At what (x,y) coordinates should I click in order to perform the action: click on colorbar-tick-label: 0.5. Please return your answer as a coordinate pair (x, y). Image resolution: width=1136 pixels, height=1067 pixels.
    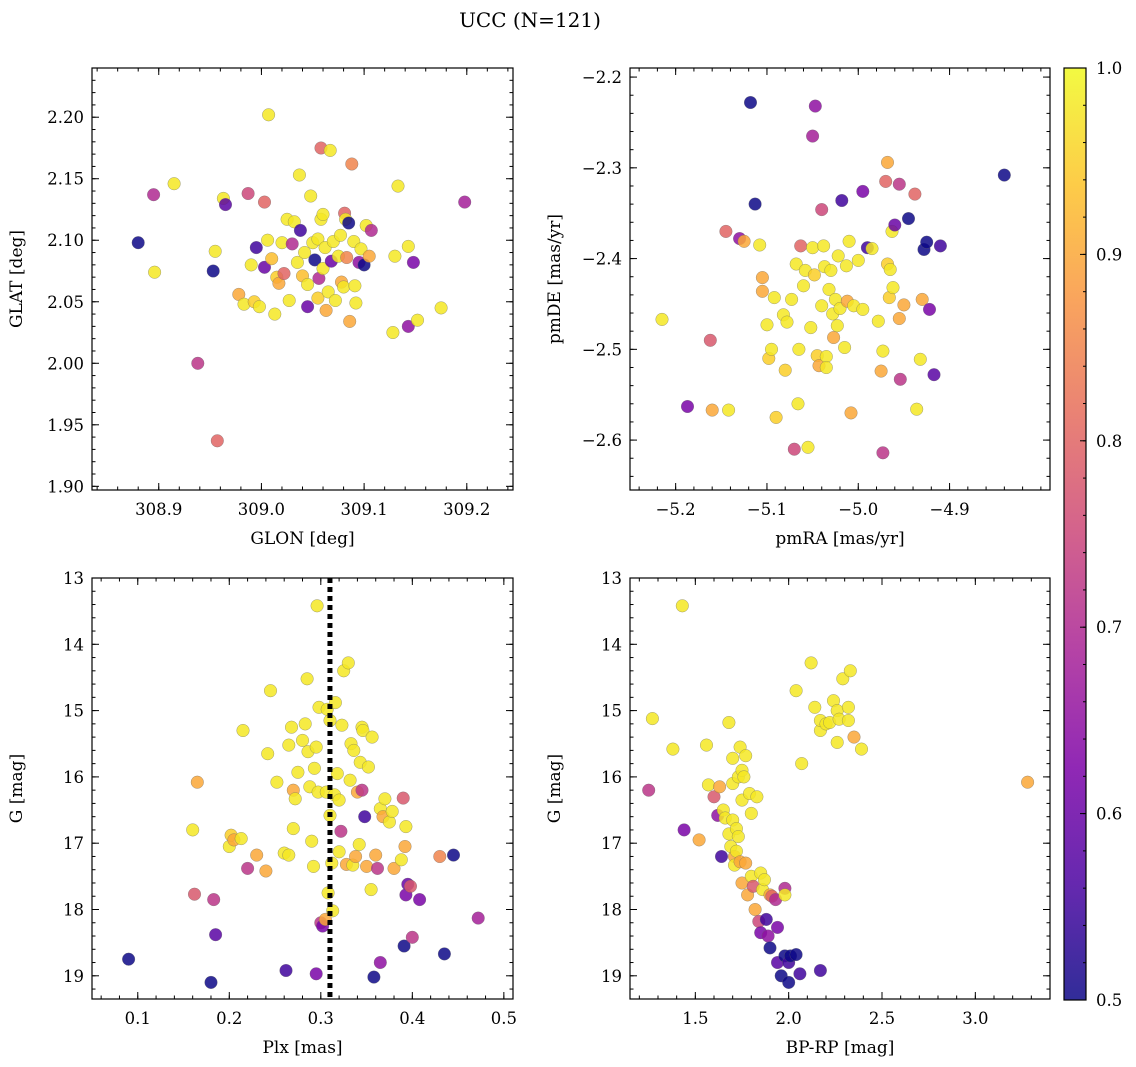
    Looking at the image, I should click on (1109, 1000).